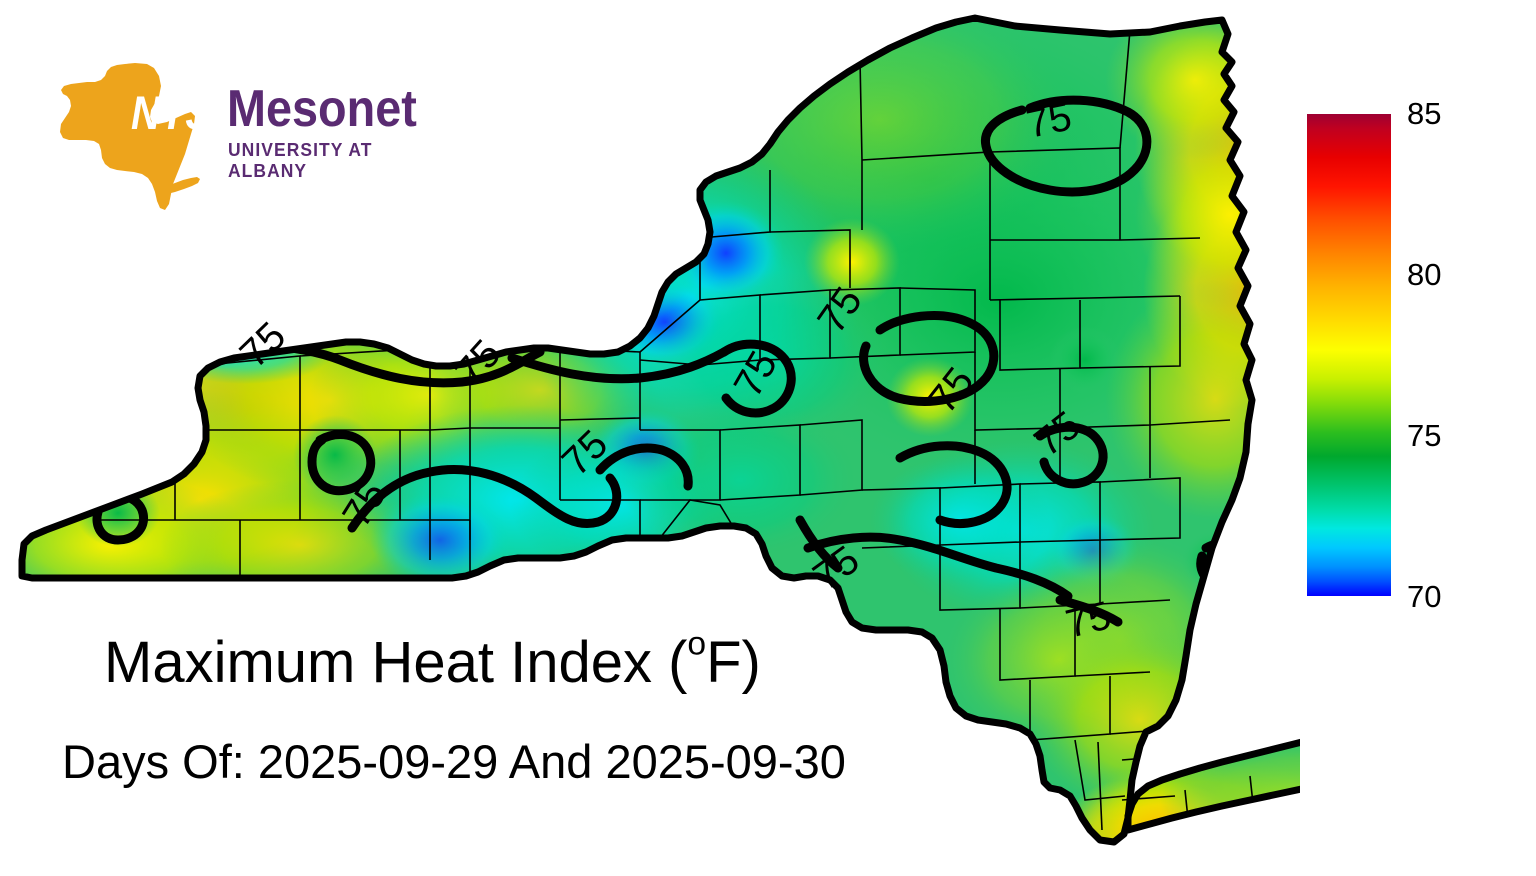  Describe the element at coordinates (322, 109) in the screenshot. I see `logo-mesonet-text: Mesonet` at that location.